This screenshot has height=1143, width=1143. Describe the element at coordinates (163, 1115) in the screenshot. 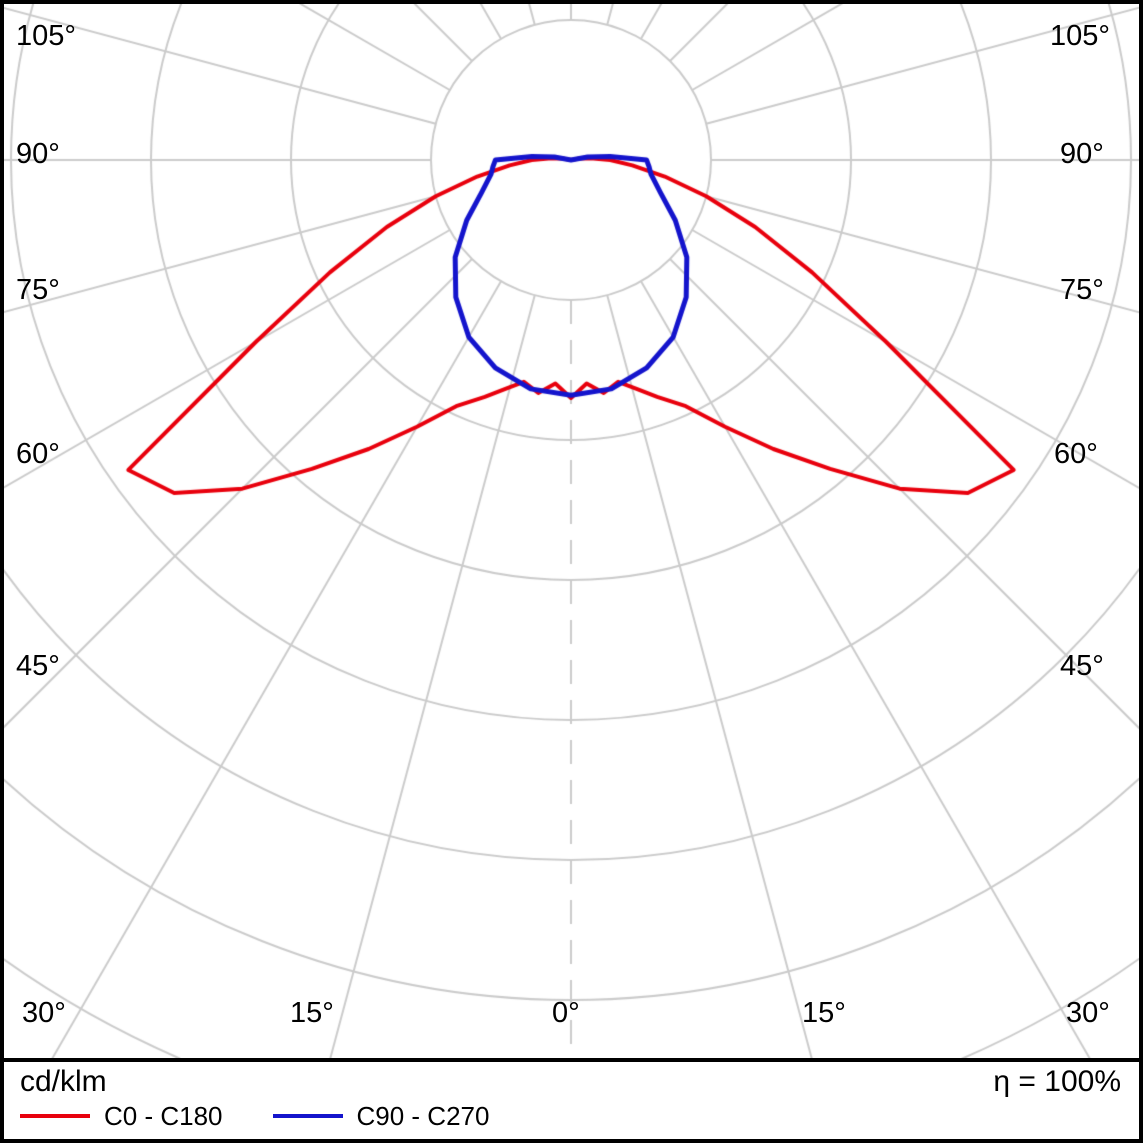

I see `legend-label: C0 - C180` at that location.